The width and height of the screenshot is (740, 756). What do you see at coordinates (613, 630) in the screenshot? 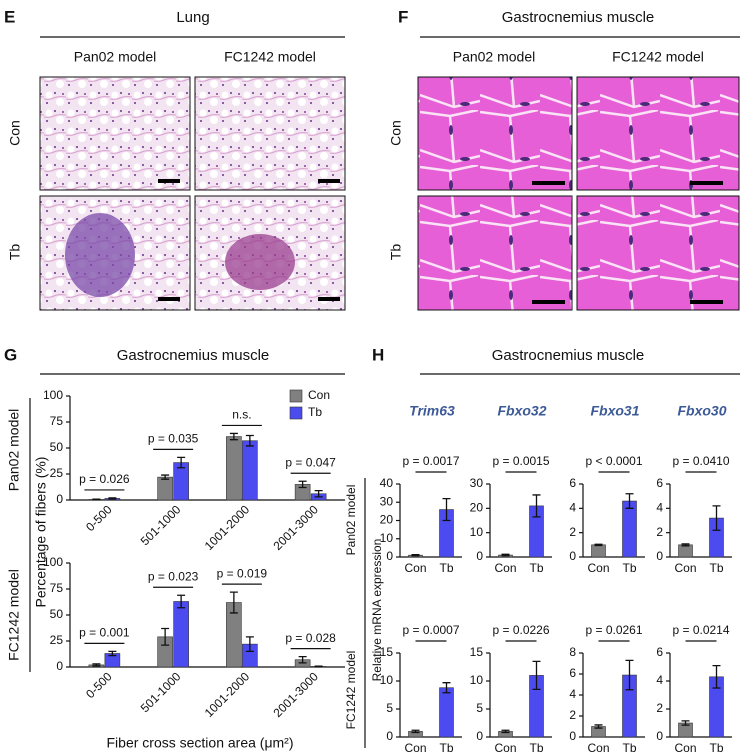
I see `p-value: p = 0.0261` at bounding box center [613, 630].